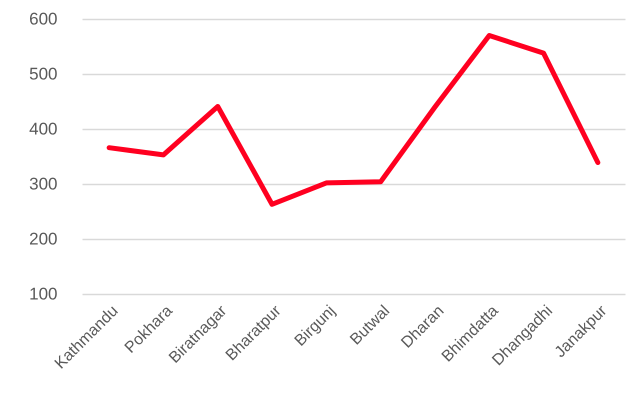 Image resolution: width=628 pixels, height=415 pixels. What do you see at coordinates (43, 239) in the screenshot?
I see `y-tick-label: 200` at bounding box center [43, 239].